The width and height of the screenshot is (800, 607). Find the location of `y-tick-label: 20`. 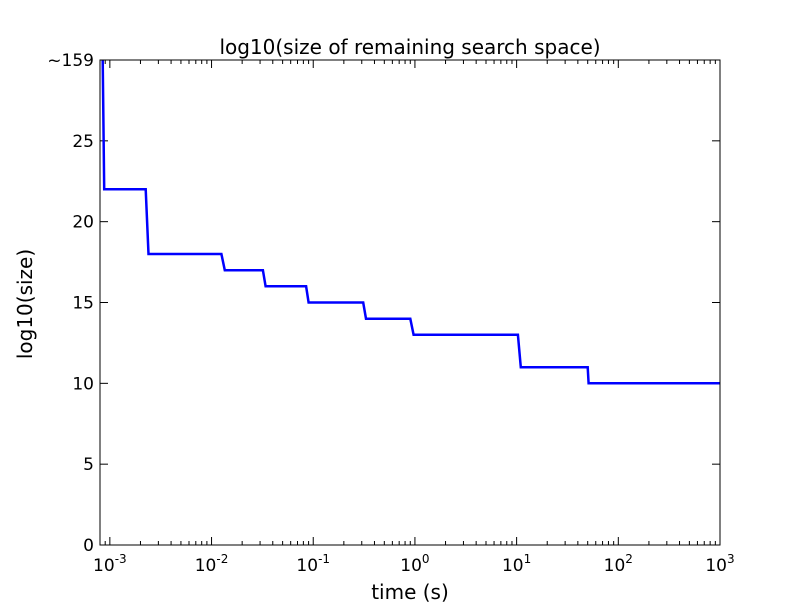

y-tick-label: 20 is located at coordinates (83, 223).